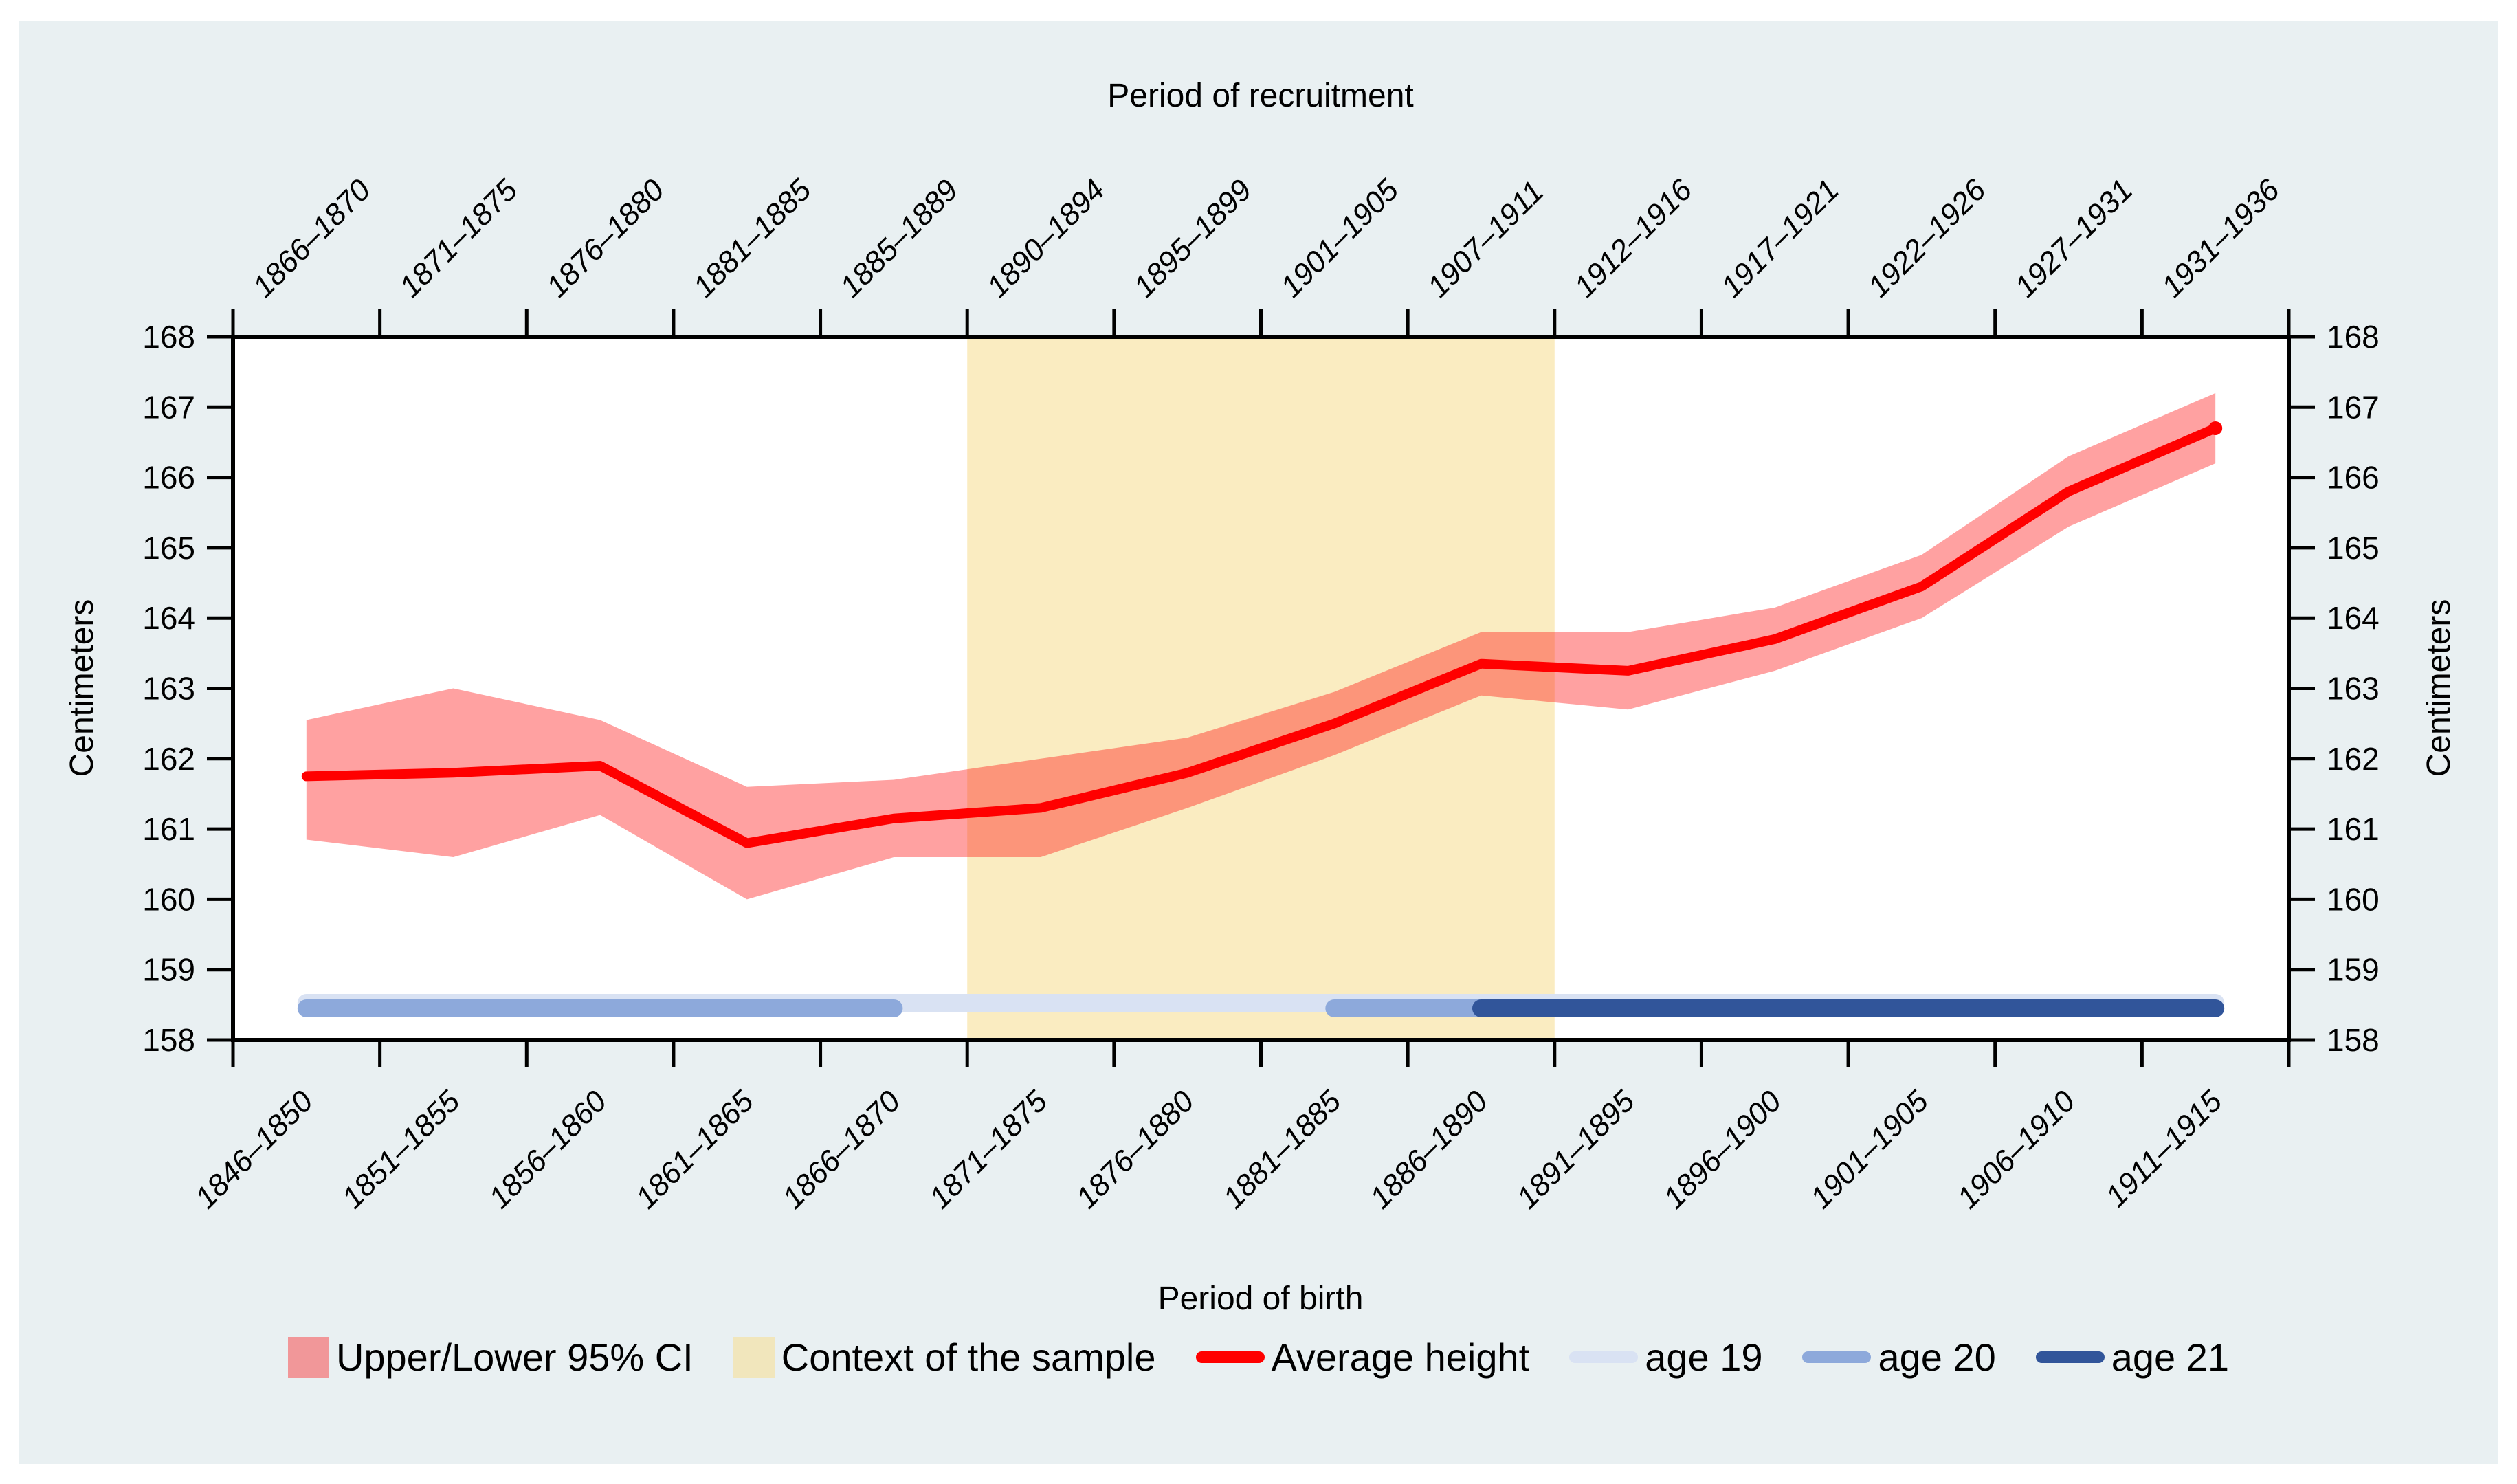 The height and width of the screenshot is (1484, 2517). Describe the element at coordinates (1937, 1358) in the screenshot. I see `legend-label: age 20` at that location.